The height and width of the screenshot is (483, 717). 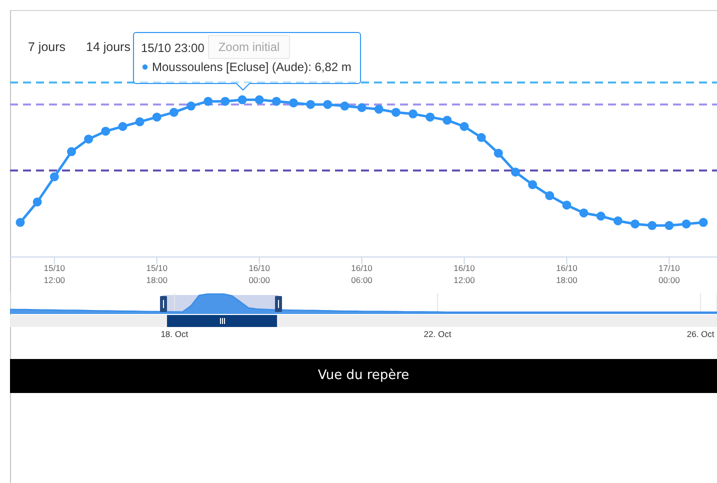 I want to click on text: 14 jours, so click(x=108, y=47).